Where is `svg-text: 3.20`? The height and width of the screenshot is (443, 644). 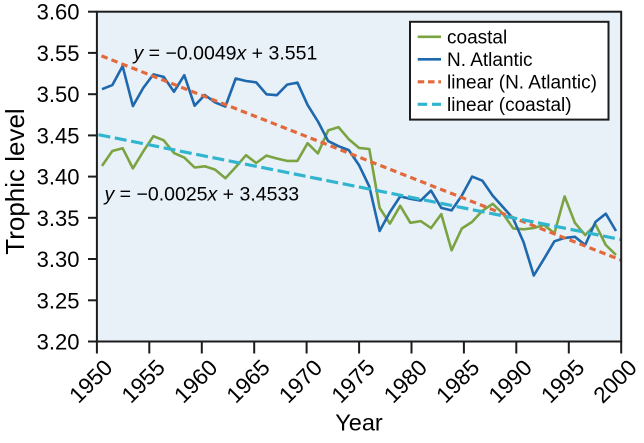 svg-text: 3.20 is located at coordinates (58, 342).